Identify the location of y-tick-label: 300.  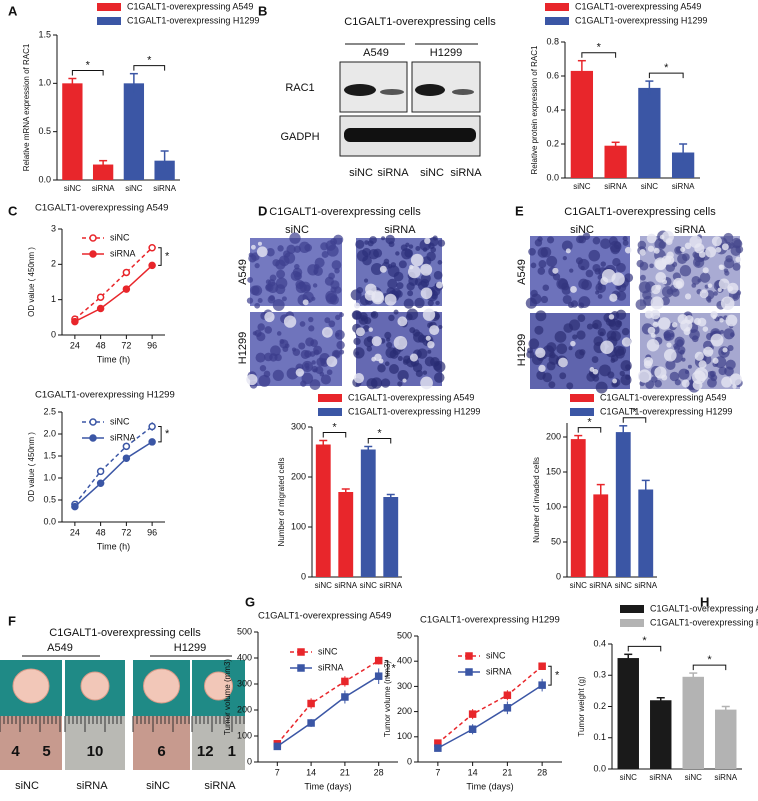
(244, 683).